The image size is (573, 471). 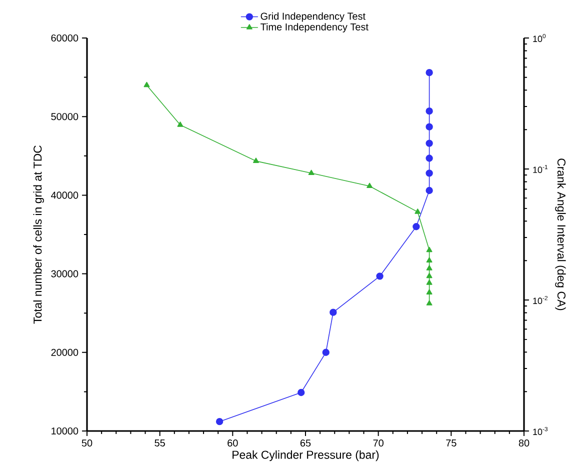 I want to click on x-tick-label: 70, so click(x=378, y=443).